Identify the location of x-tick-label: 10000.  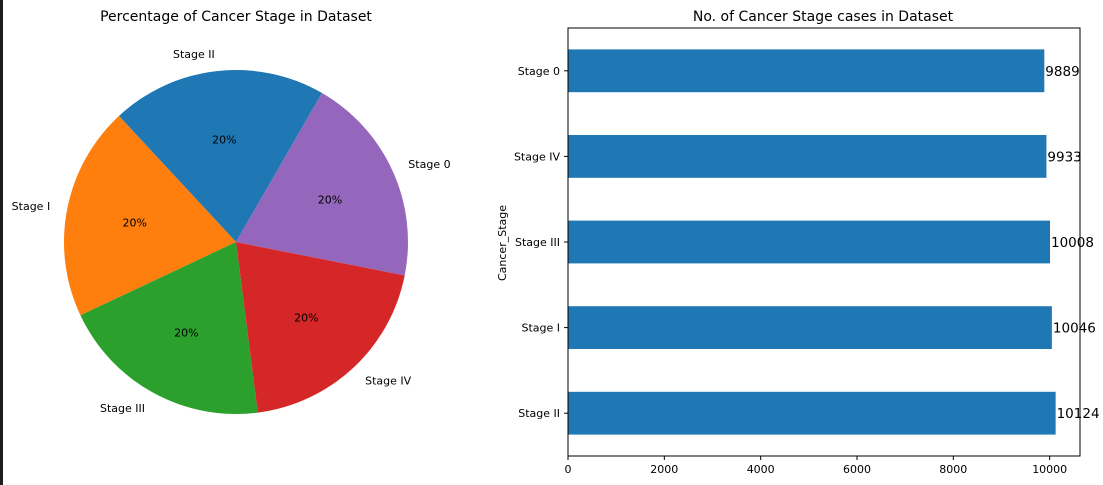
(1049, 469).